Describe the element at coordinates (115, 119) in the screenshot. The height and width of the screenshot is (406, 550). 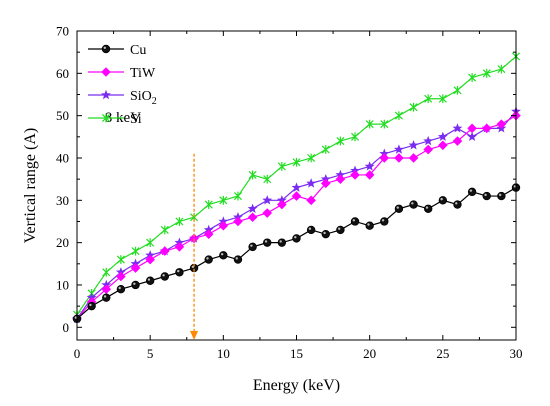
I see `legend-item: Si` at that location.